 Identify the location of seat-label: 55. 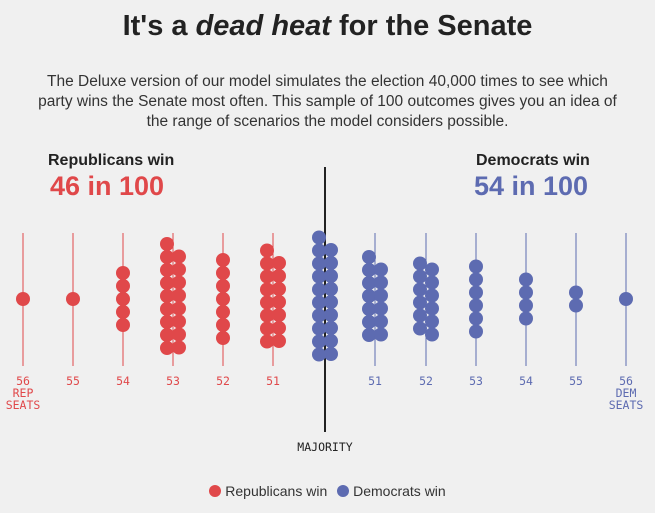
(576, 381).